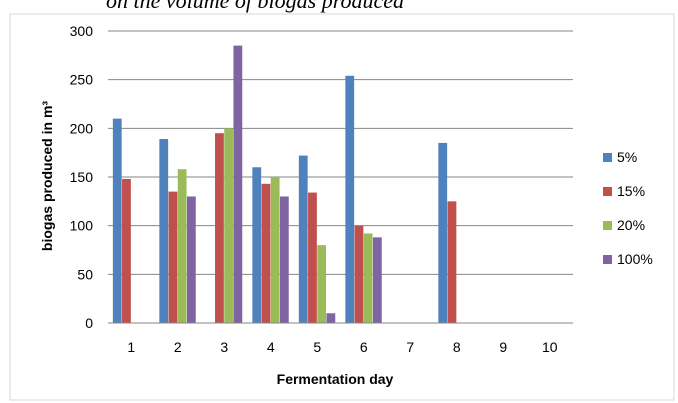 Image resolution: width=678 pixels, height=403 pixels. I want to click on x-tick-label: 6, so click(364, 347).